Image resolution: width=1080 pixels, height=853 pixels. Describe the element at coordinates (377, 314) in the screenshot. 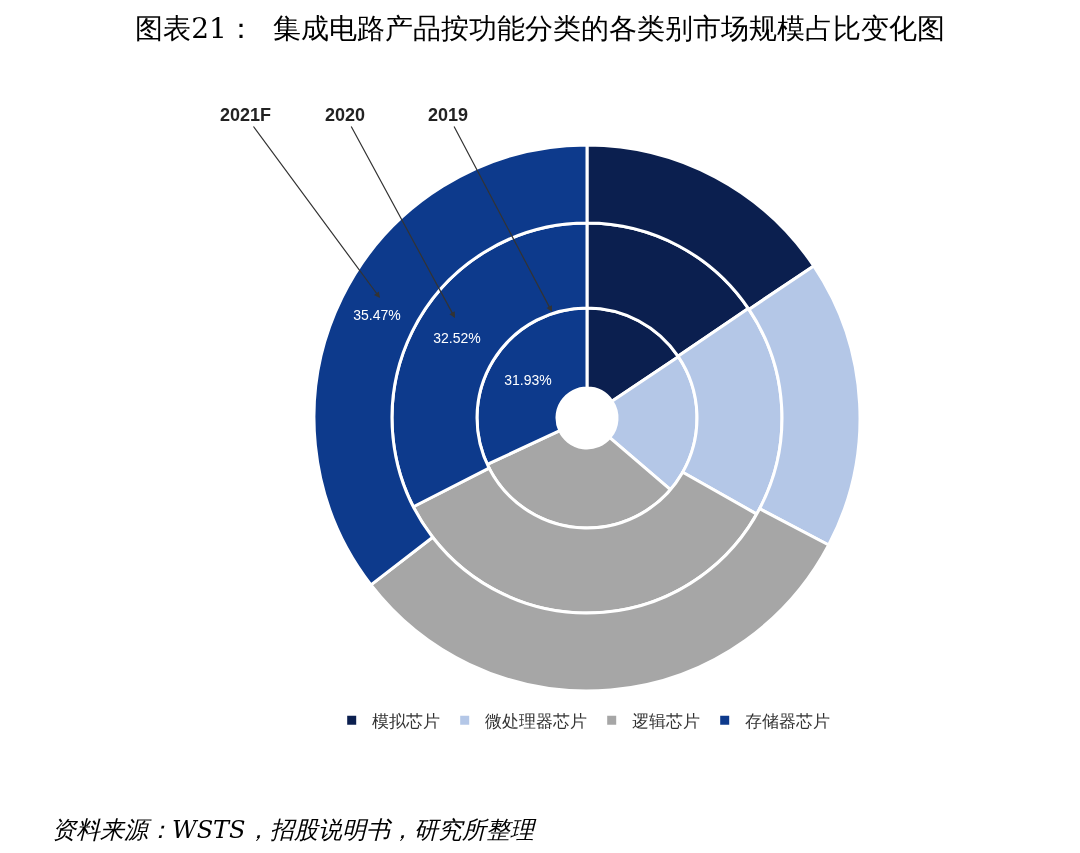

I see `data-label: 35.47%` at that location.